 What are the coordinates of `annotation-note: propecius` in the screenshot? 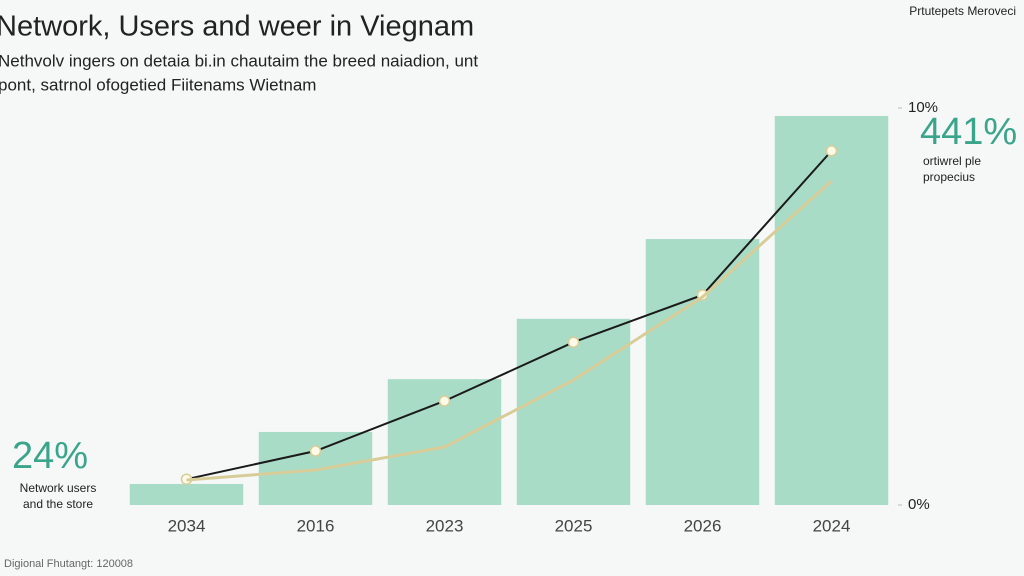 It's located at (949, 177).